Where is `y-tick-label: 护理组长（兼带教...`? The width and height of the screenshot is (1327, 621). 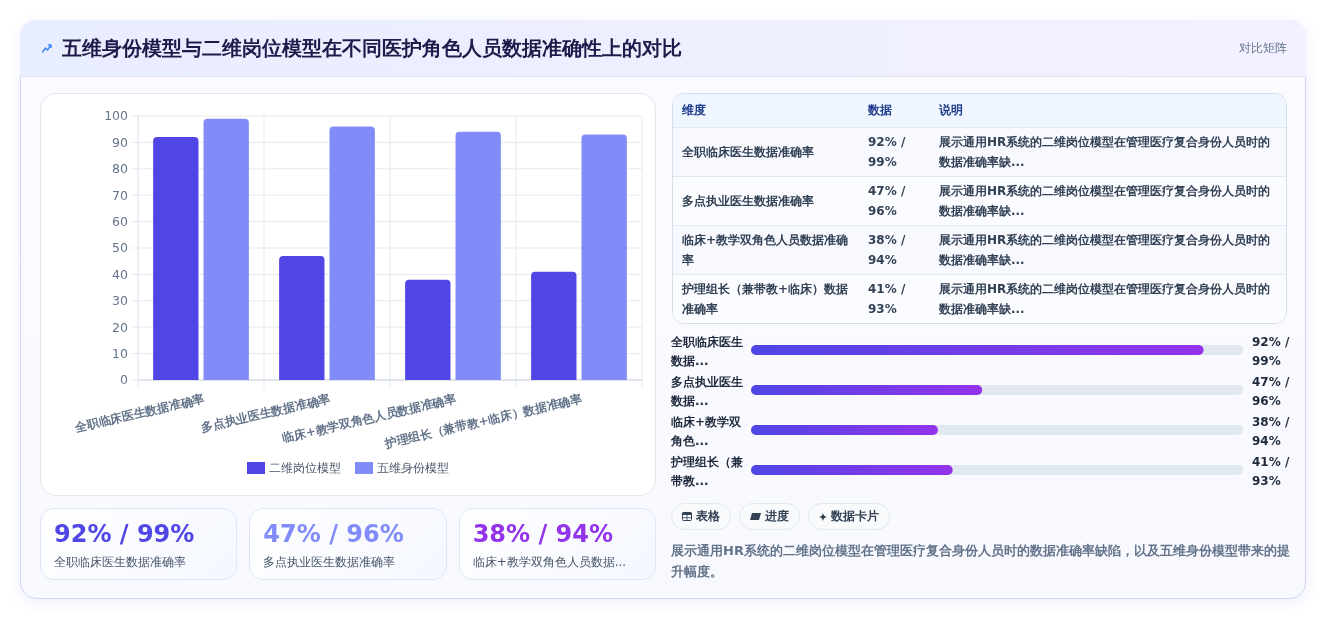 y-tick-label: 护理组长（兼带教... is located at coordinates (706, 472).